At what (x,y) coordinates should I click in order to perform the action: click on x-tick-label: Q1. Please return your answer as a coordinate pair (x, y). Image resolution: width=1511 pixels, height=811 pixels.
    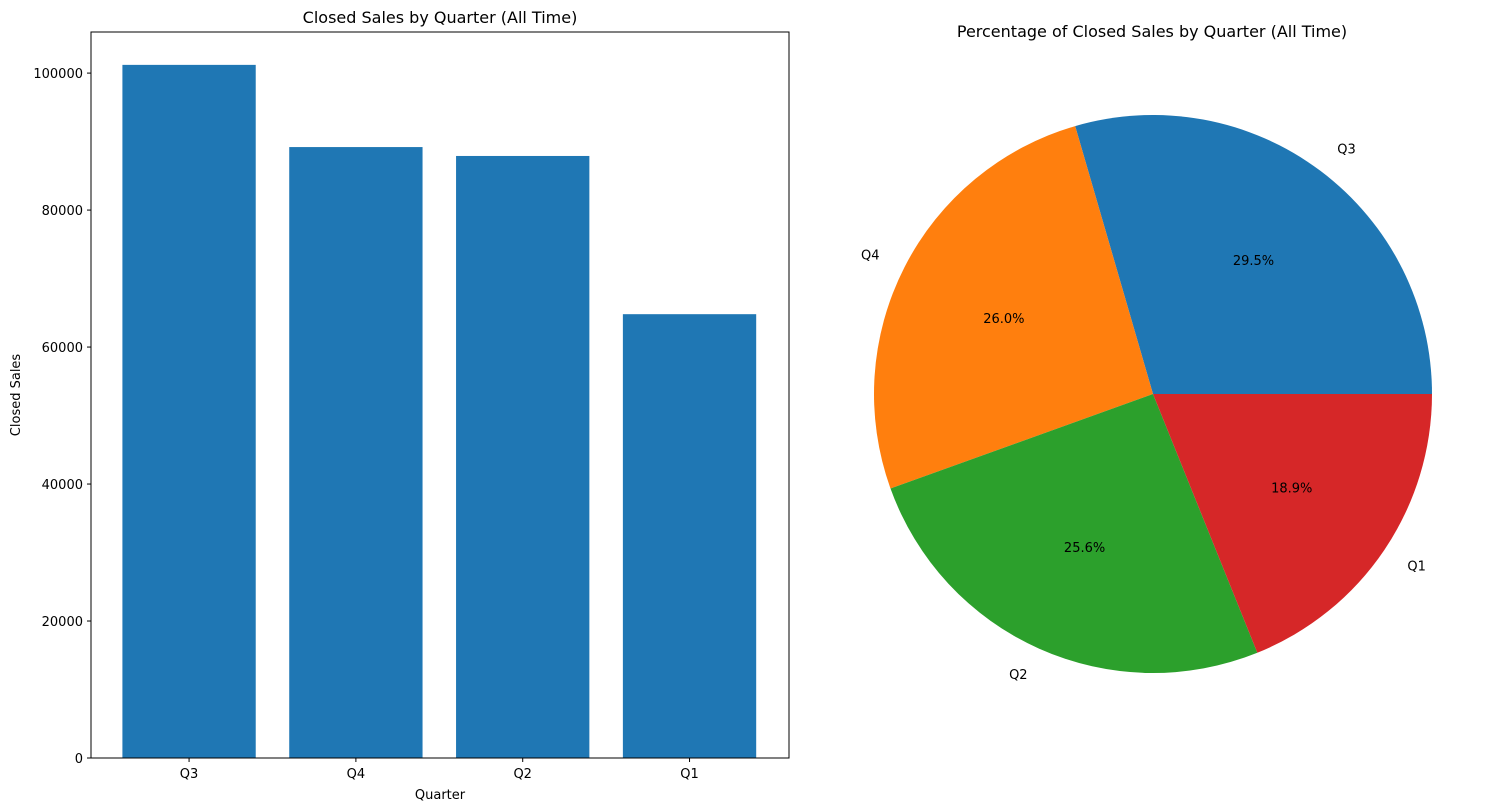
    Looking at the image, I should click on (689, 774).